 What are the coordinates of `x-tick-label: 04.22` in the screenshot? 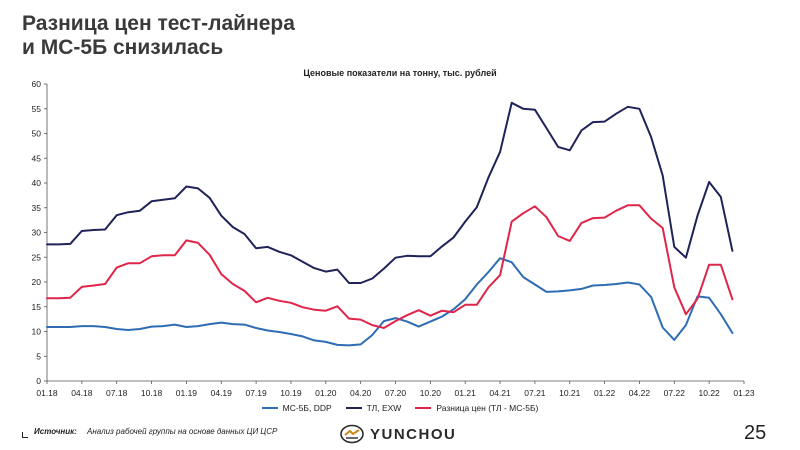 It's located at (640, 393).